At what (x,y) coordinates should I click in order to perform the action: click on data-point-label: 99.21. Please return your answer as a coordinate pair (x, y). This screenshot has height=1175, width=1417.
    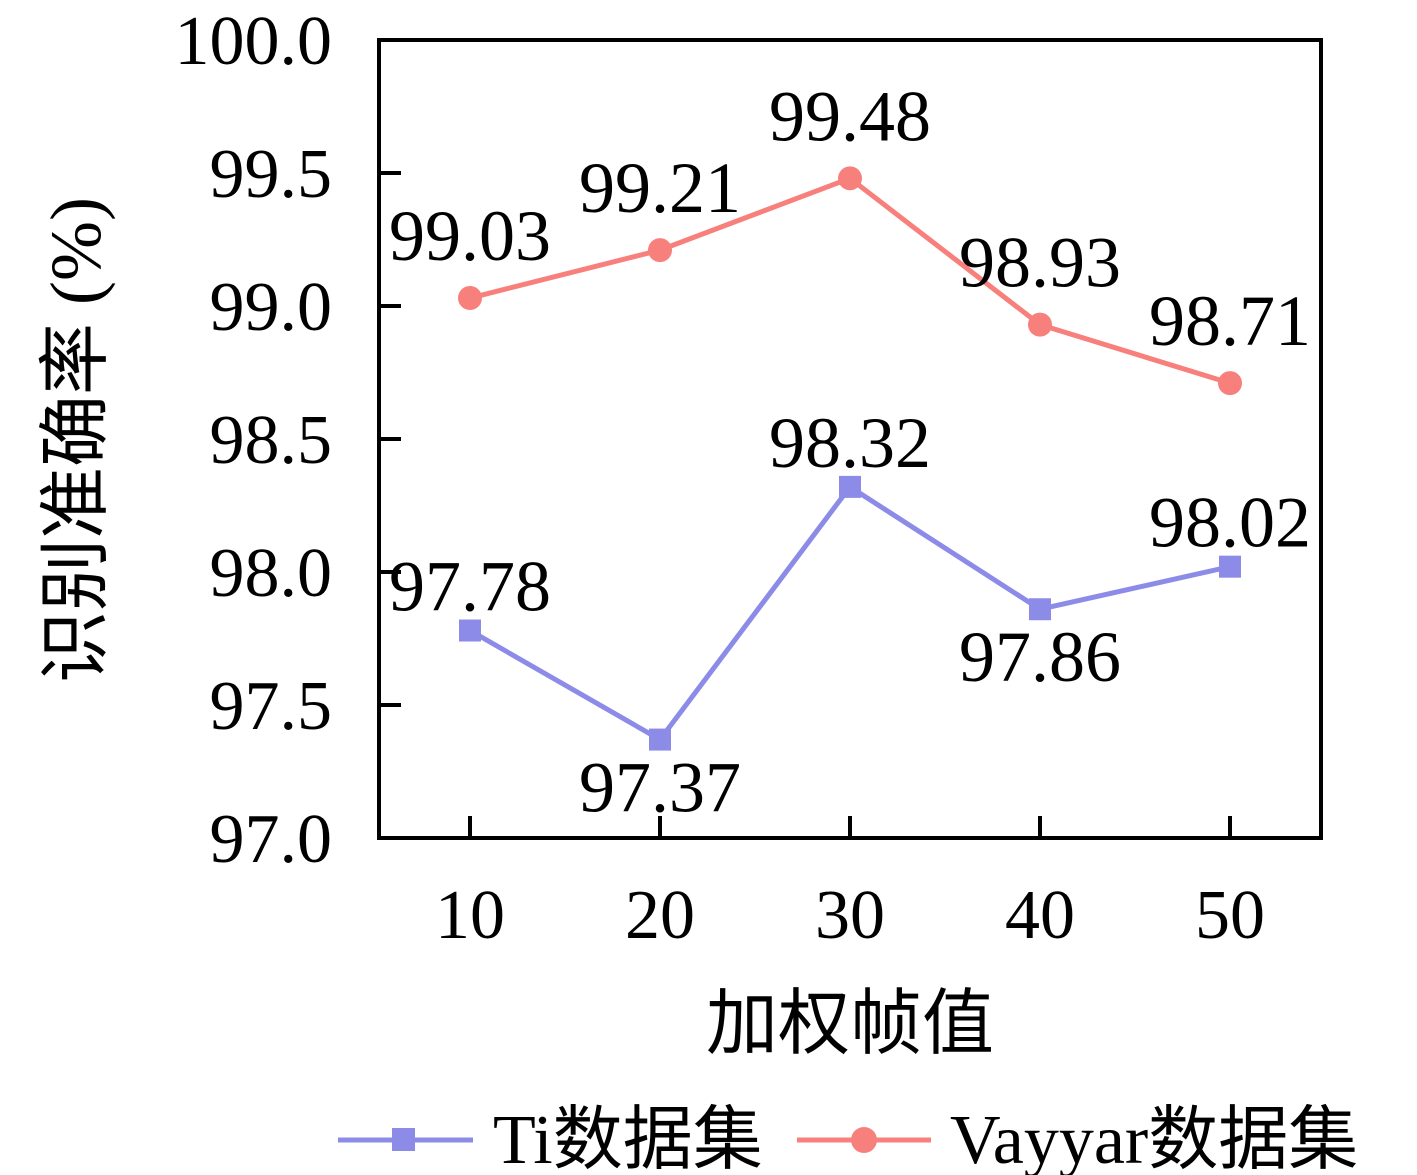
    Looking at the image, I should click on (660, 188).